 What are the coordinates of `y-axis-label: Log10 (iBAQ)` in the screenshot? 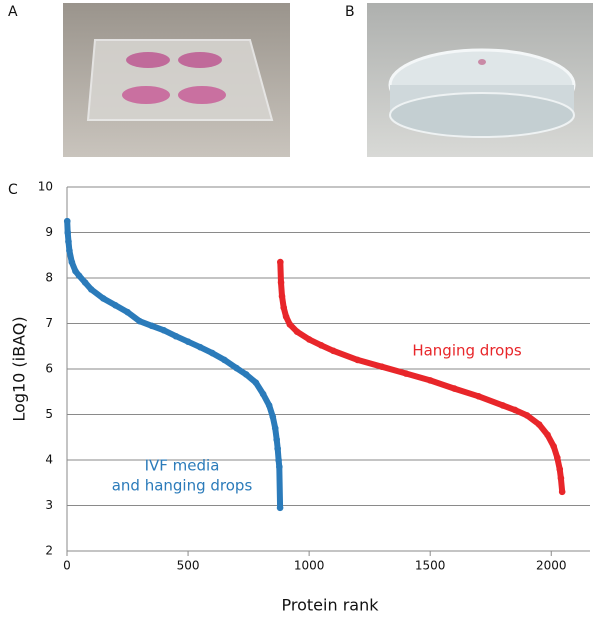 It's located at (19, 368).